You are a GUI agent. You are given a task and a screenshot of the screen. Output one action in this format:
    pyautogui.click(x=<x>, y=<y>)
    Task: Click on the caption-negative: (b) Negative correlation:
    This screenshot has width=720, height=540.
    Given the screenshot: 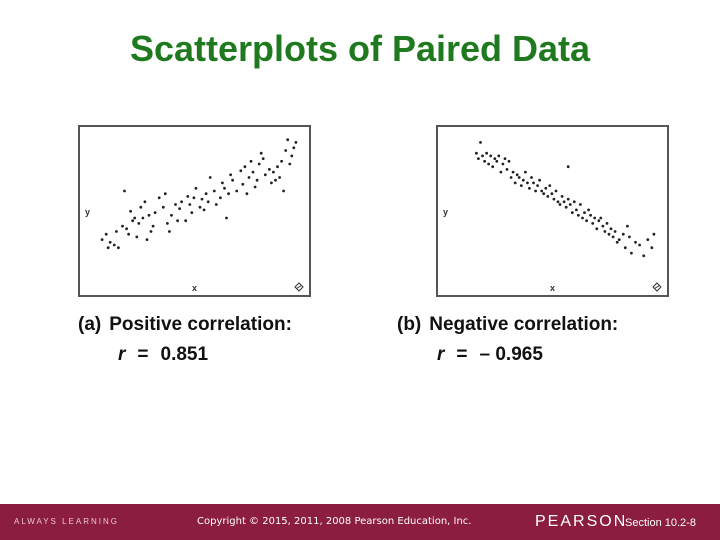 What is the action you would take?
    pyautogui.click(x=507, y=325)
    